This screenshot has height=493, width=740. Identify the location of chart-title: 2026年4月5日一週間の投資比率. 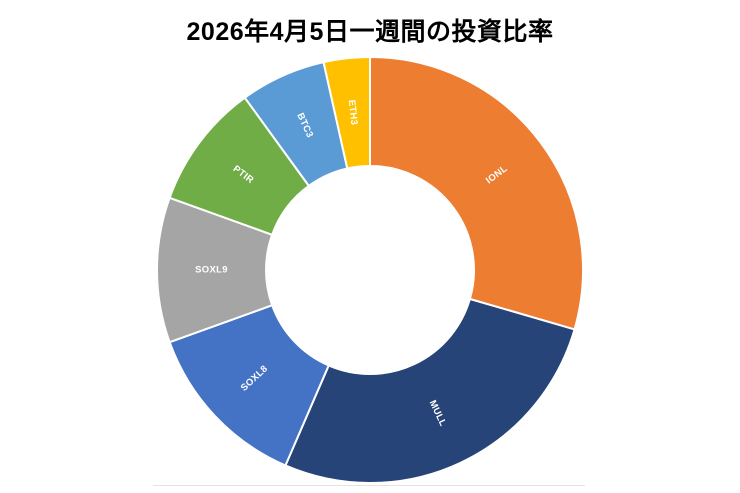
(370, 32).